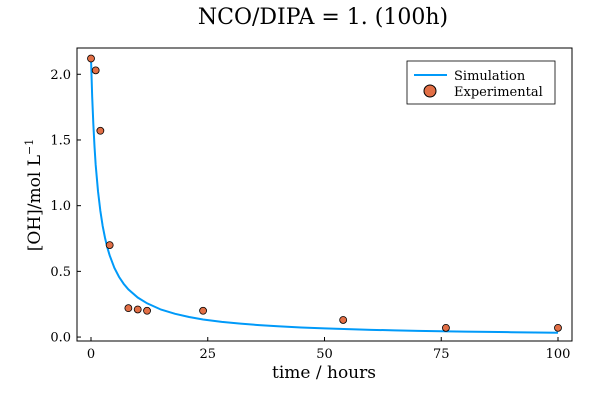 The image size is (600, 400). Describe the element at coordinates (430, 91) in the screenshot. I see `legend-experimental-swatch` at that location.